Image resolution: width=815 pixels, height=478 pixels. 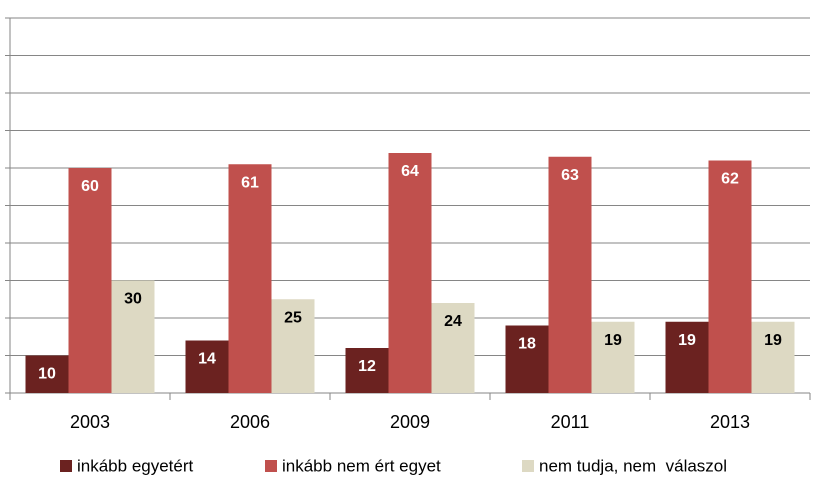 What do you see at coordinates (410, 422) in the screenshot?
I see `x-tick-label: 2009` at bounding box center [410, 422].